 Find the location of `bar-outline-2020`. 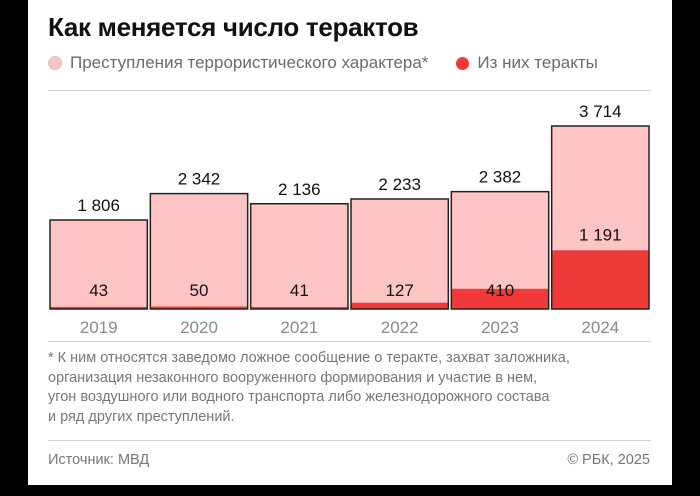

bar-outline-2020 is located at coordinates (199, 251).